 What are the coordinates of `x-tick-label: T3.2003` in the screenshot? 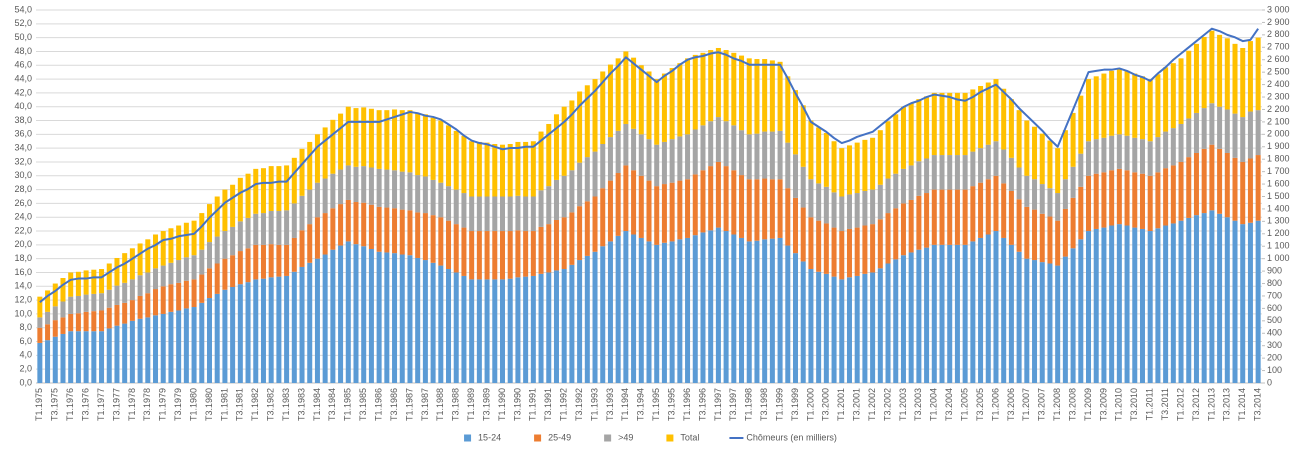 It's located at (918, 404).